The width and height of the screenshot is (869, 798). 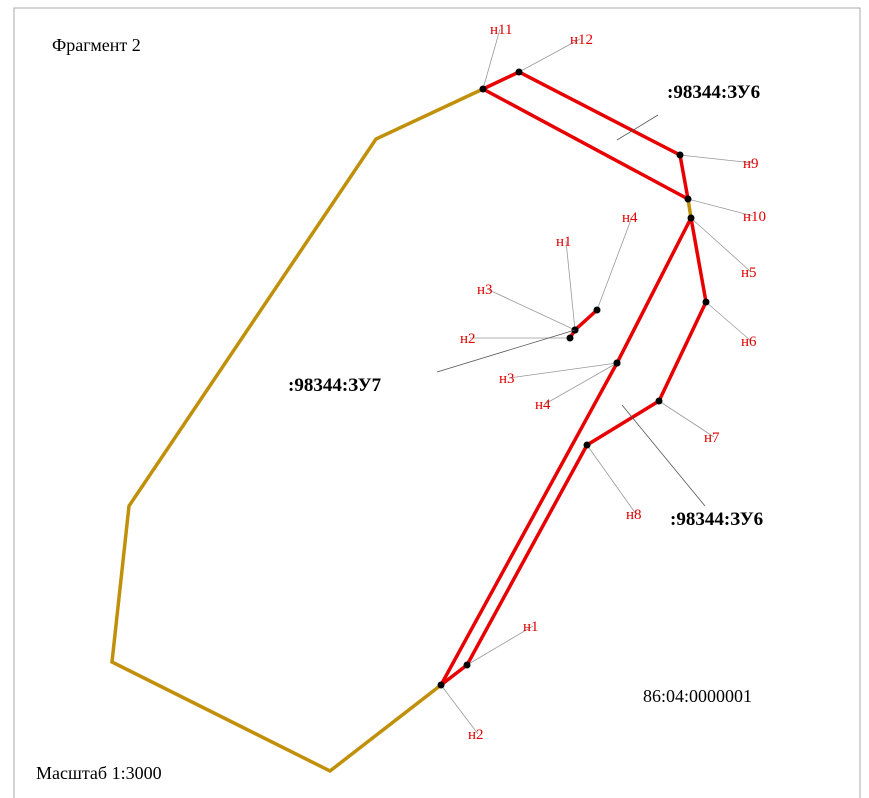 What do you see at coordinates (581, 40) in the screenshot?
I see `point-label: н12` at bounding box center [581, 40].